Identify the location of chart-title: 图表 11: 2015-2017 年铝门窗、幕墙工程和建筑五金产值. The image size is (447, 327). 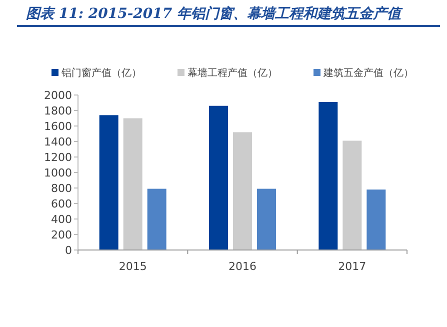
(215, 13).